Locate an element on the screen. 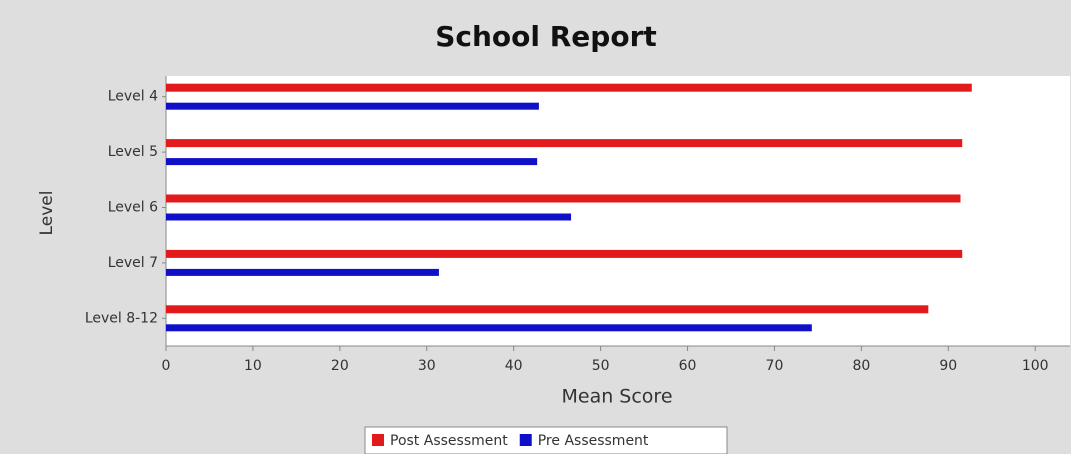 This screenshot has width=1071, height=454. y-axis-label: Level is located at coordinates (47, 213).